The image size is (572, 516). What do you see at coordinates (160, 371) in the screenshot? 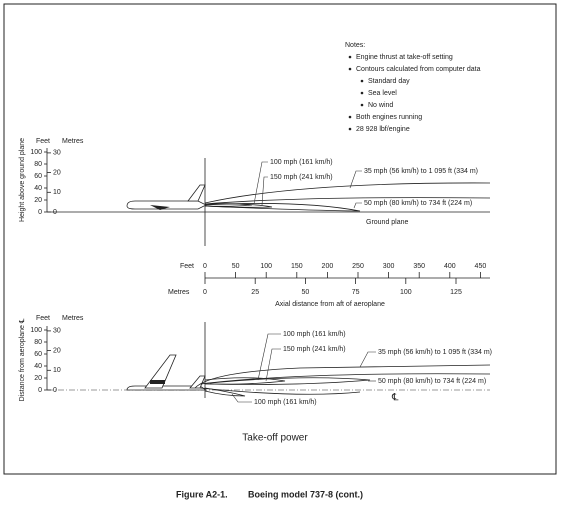
I see `wing` at bounding box center [160, 371].